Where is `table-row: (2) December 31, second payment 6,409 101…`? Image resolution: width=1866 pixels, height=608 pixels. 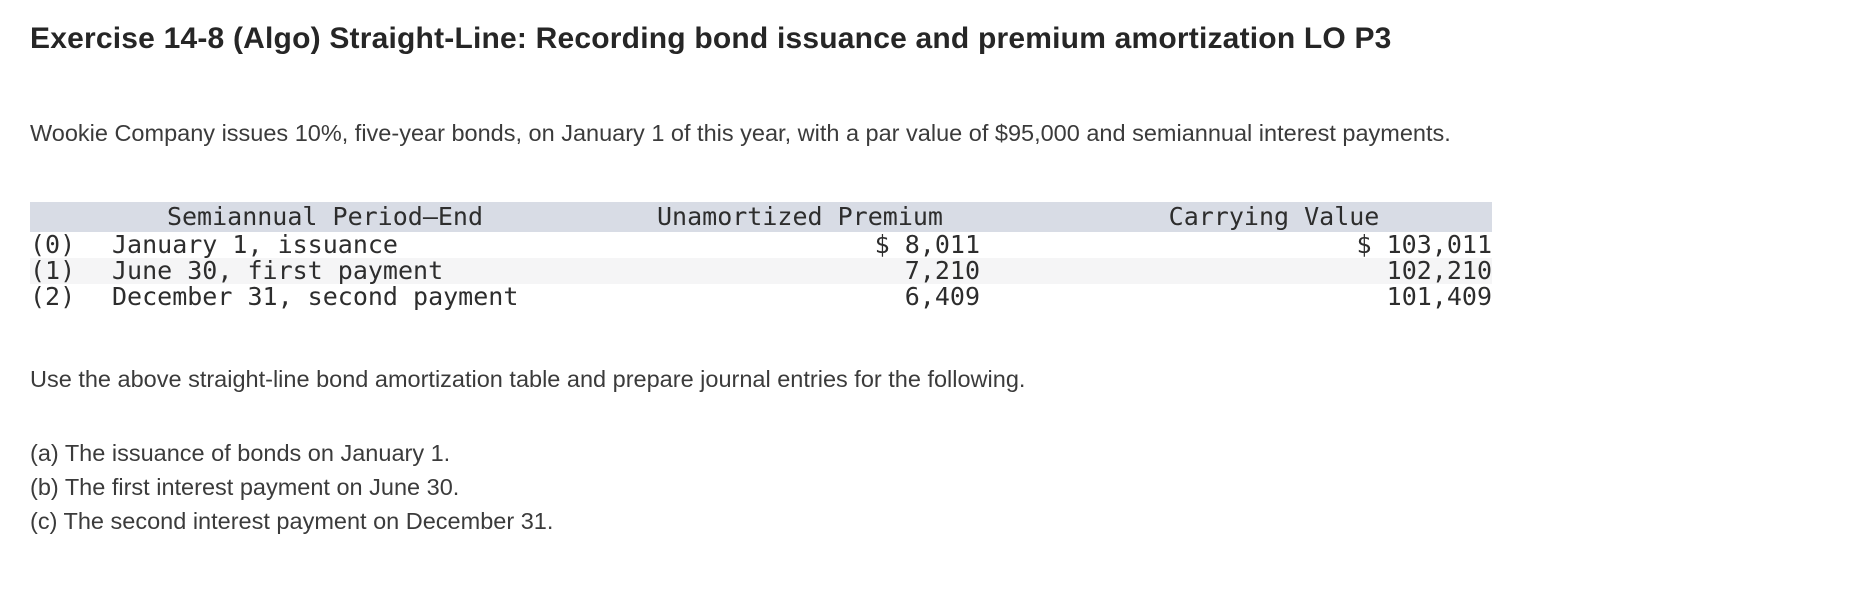 table-row: (2) December 31, second payment 6,409 101… is located at coordinates (761, 297).